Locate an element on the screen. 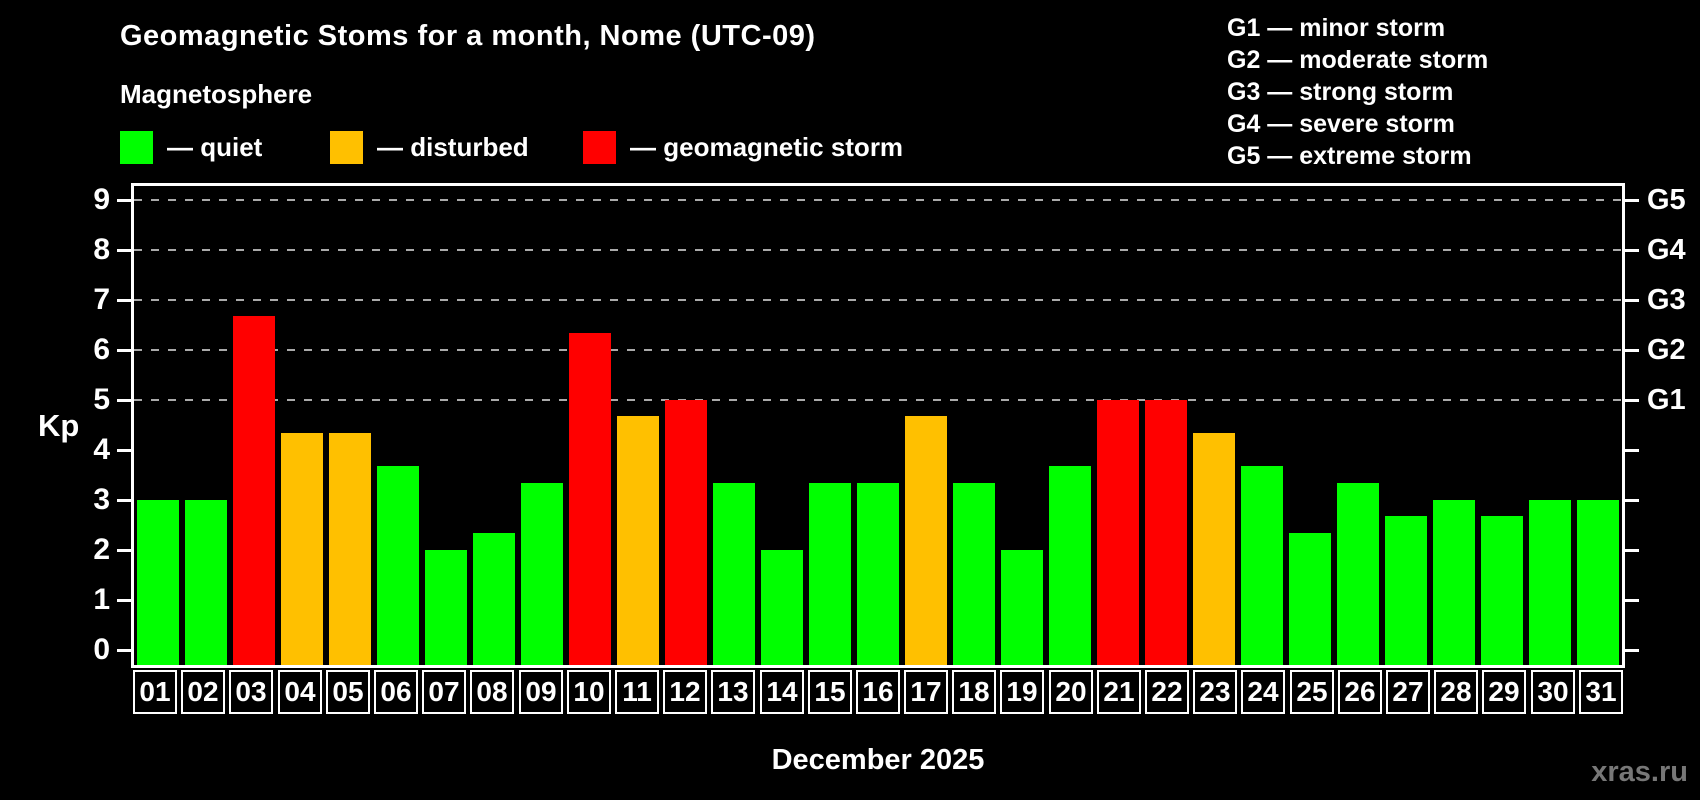 The height and width of the screenshot is (800, 1700). kp-tick-label-4: 4 is located at coordinates (101, 449).